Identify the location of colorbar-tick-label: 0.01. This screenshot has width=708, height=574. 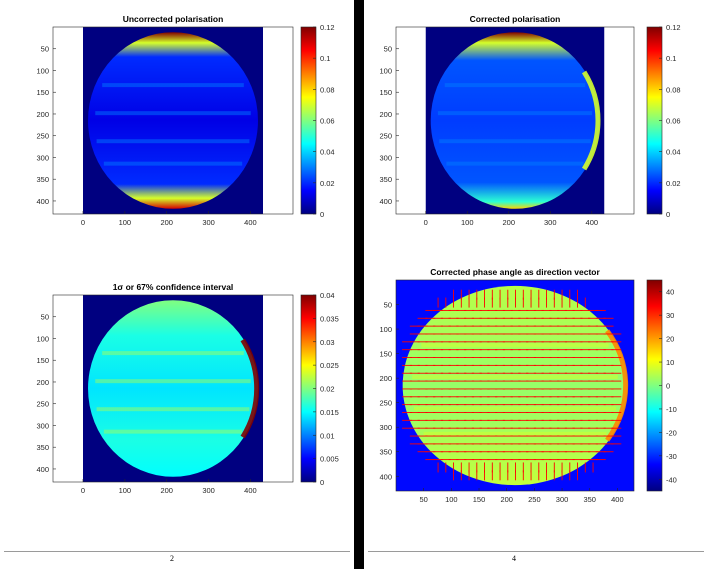
(327, 435).